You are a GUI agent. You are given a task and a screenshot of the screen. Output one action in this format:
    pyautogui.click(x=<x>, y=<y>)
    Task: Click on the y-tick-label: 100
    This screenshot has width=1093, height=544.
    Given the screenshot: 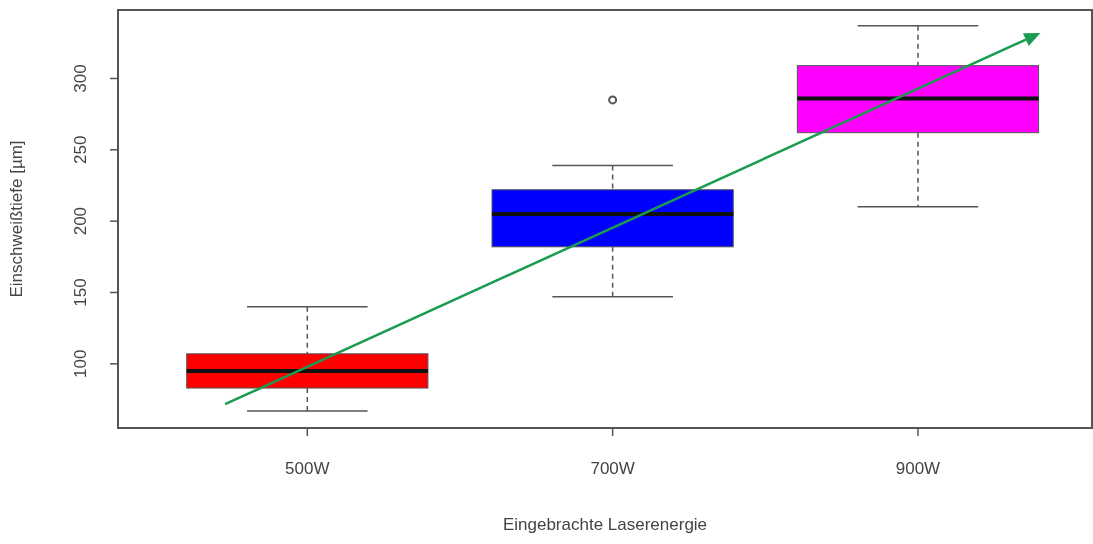 What is the action you would take?
    pyautogui.click(x=80, y=363)
    